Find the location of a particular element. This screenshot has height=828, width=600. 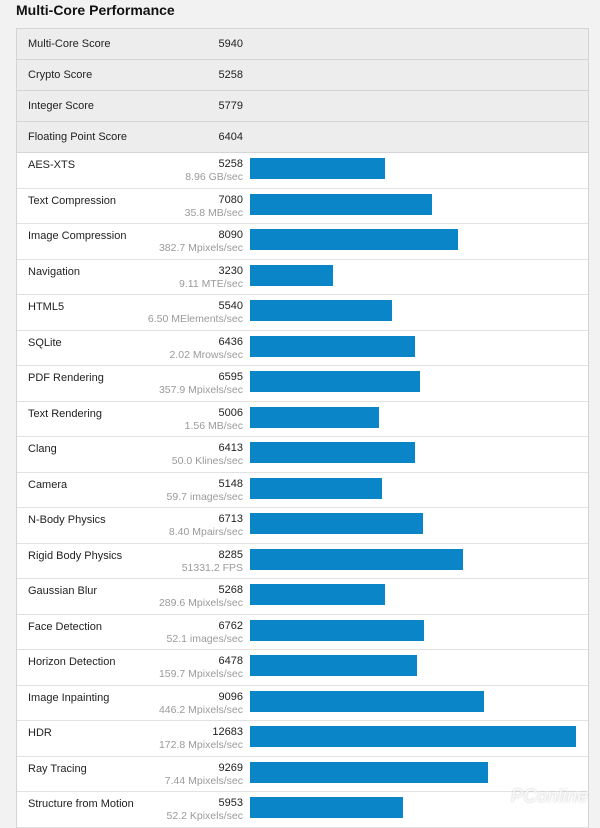

benchmark-throughput: 159.7 Mpixels/sec is located at coordinates (200, 674).